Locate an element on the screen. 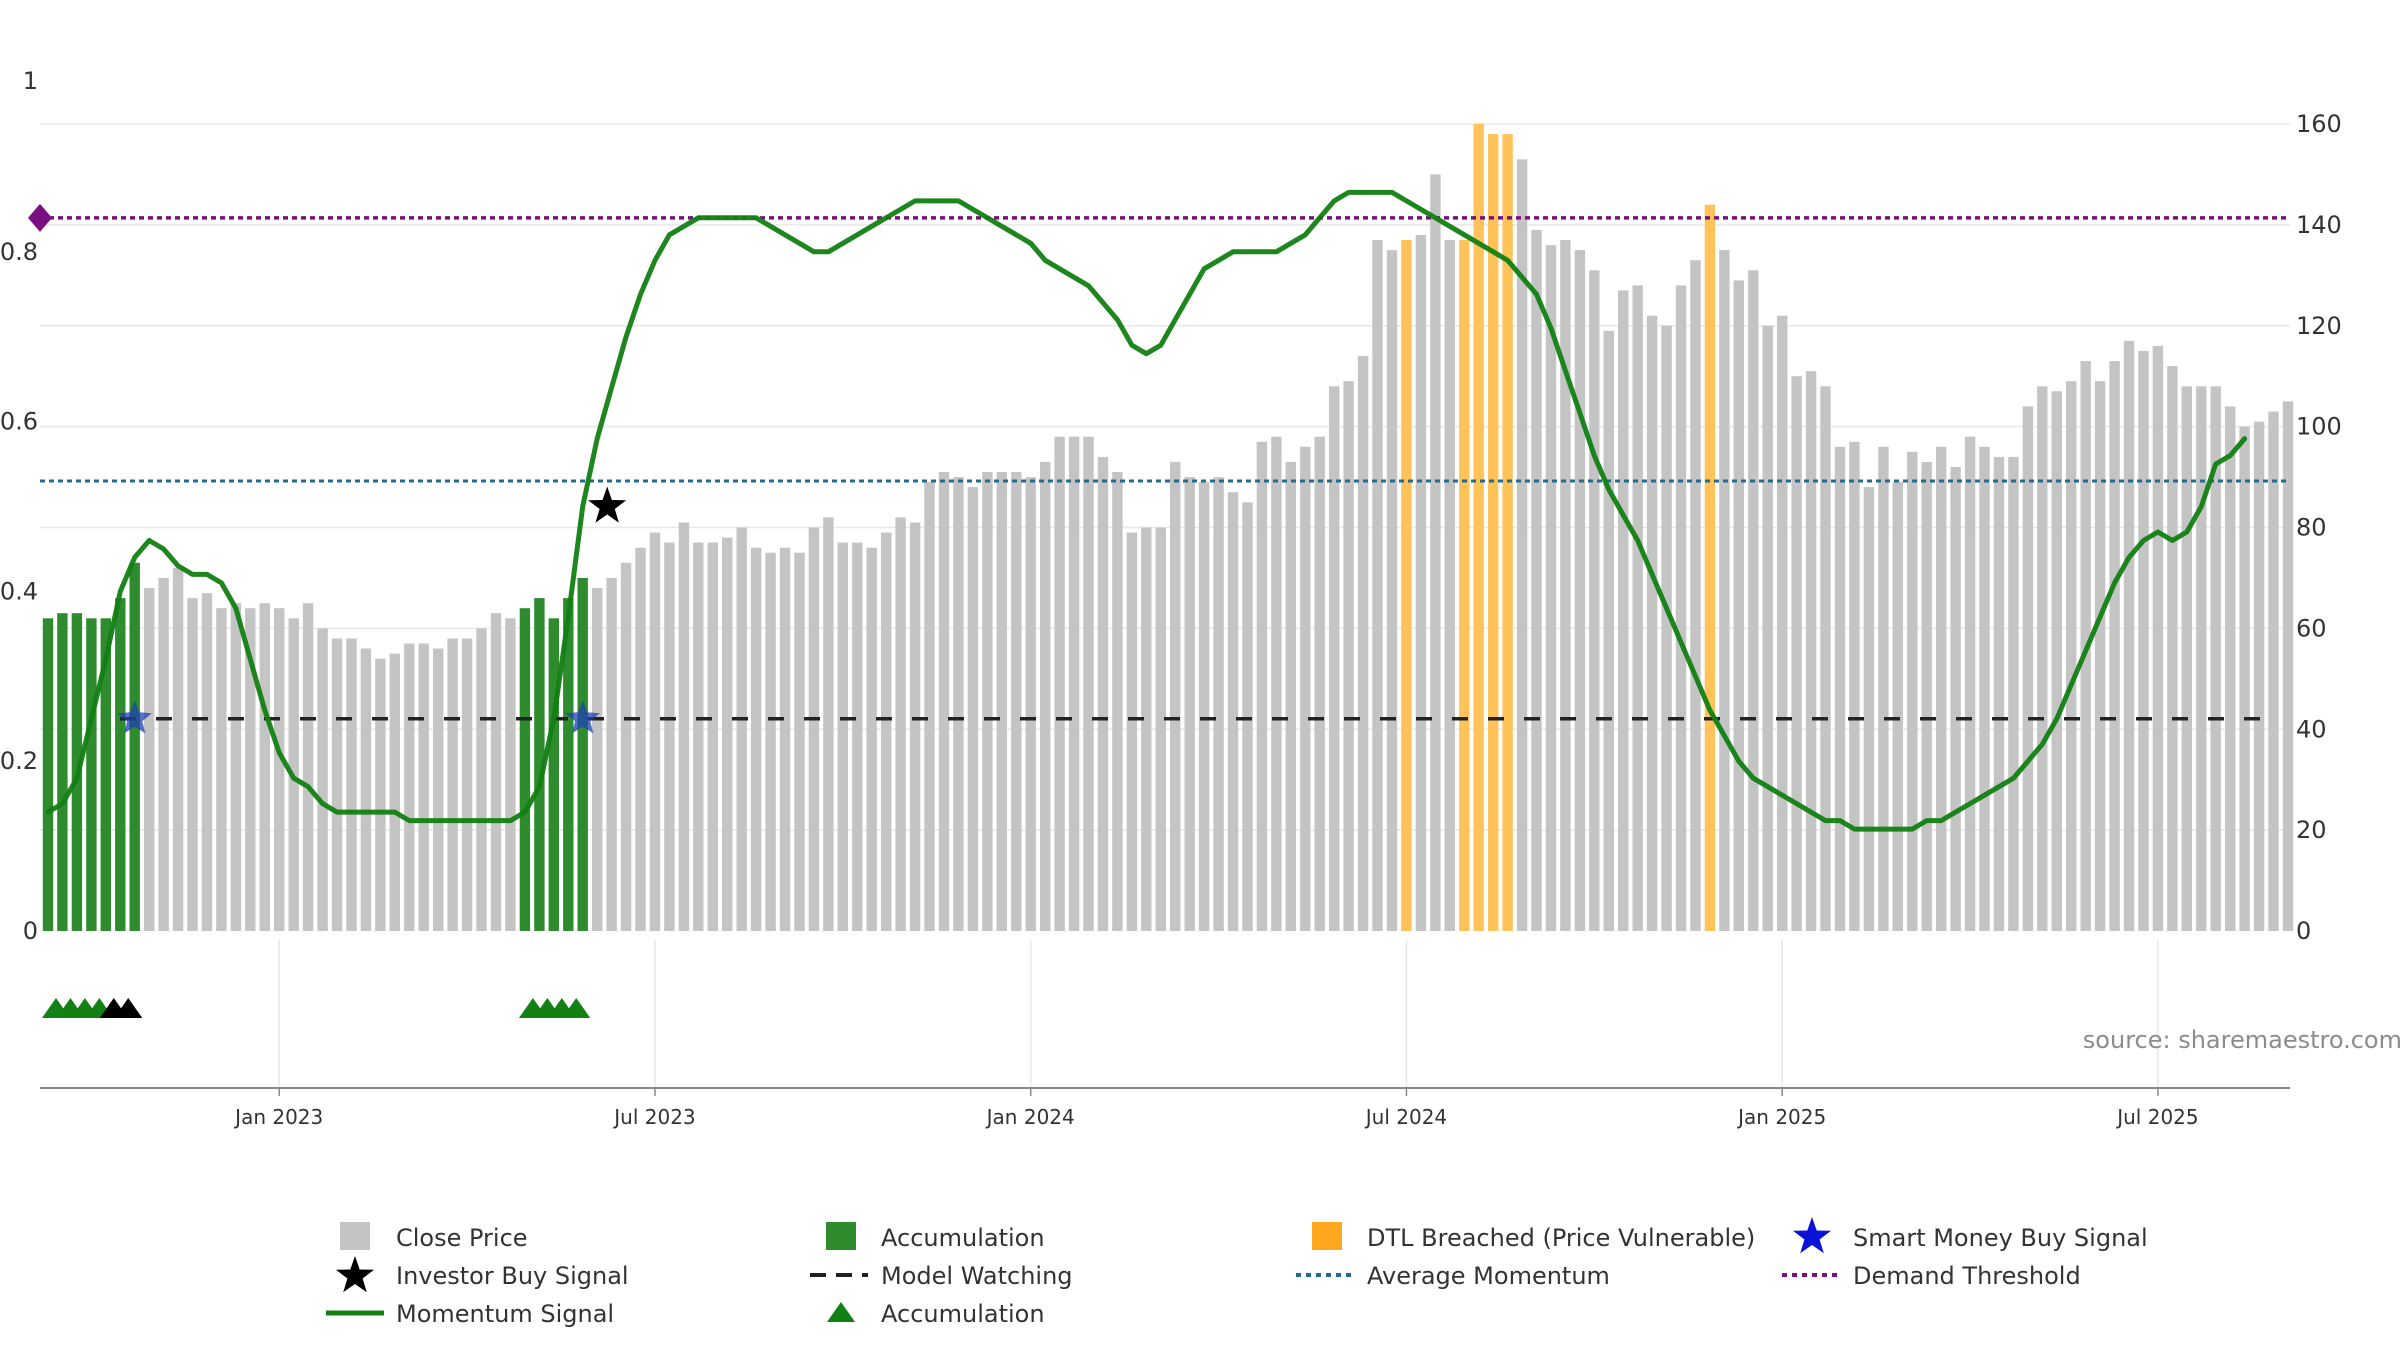  legend-momentum-signal: Momentum Signal is located at coordinates (505, 1314).